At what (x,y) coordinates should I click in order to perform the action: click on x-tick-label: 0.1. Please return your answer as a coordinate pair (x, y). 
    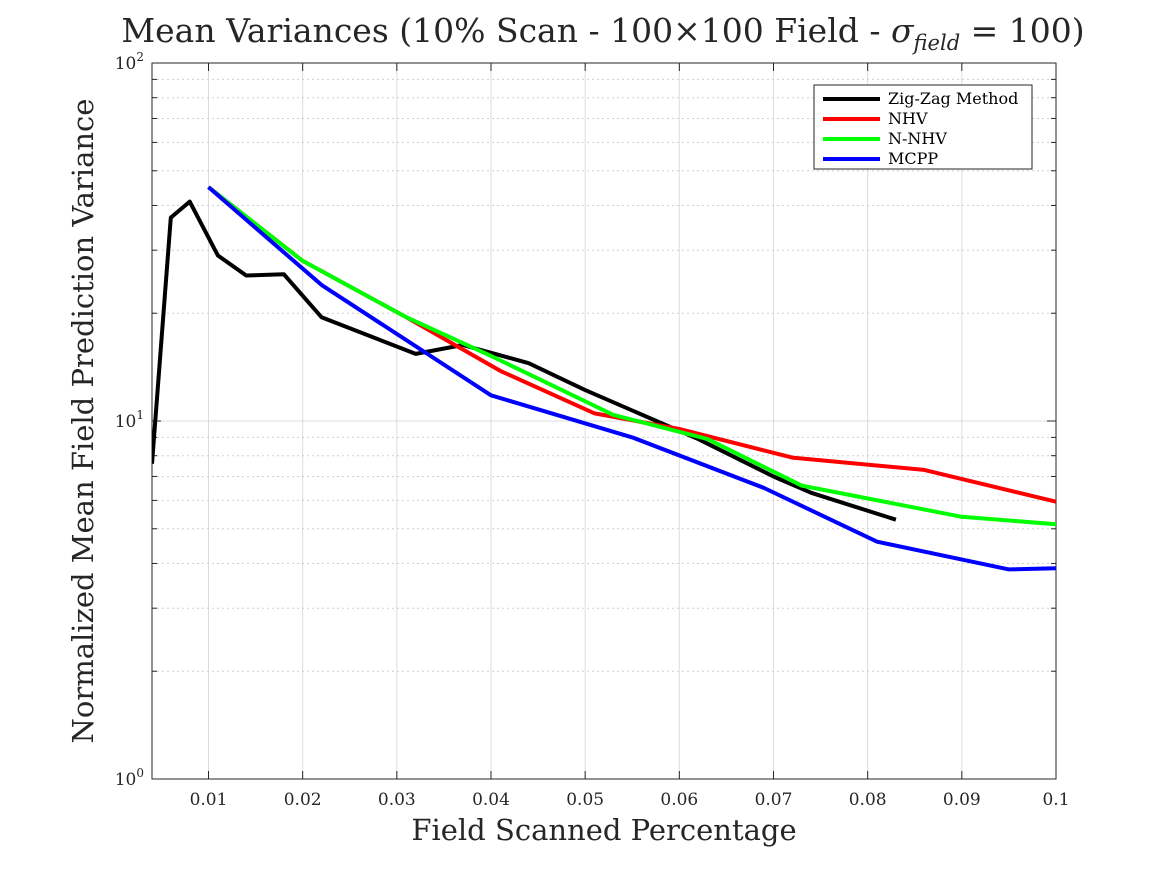
    Looking at the image, I should click on (1055, 800).